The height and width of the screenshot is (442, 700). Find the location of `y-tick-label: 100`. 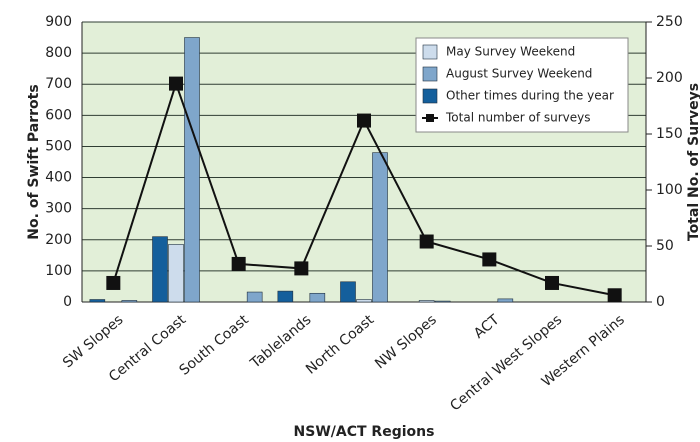

y-tick-label: 100 is located at coordinates (58, 271).